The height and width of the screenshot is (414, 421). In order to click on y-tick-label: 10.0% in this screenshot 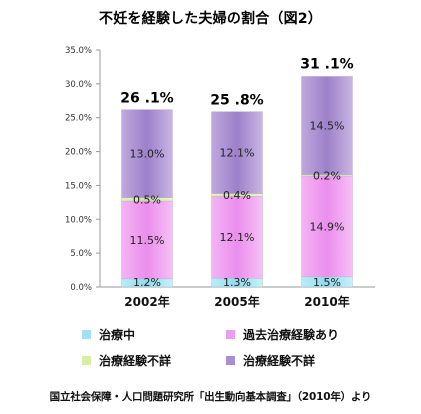, I will do `click(78, 220)`.